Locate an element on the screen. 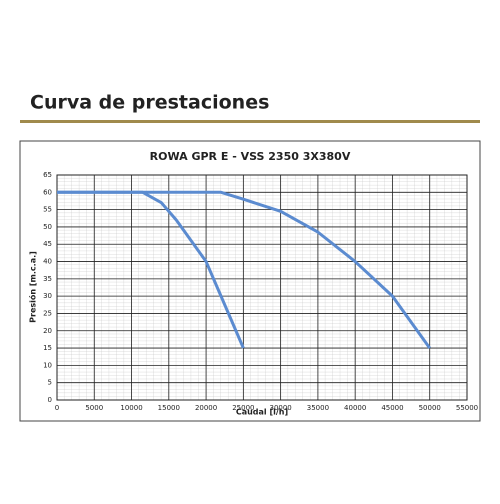 This screenshot has height=504, width=500. y-tick-label: 35 is located at coordinates (47, 279).